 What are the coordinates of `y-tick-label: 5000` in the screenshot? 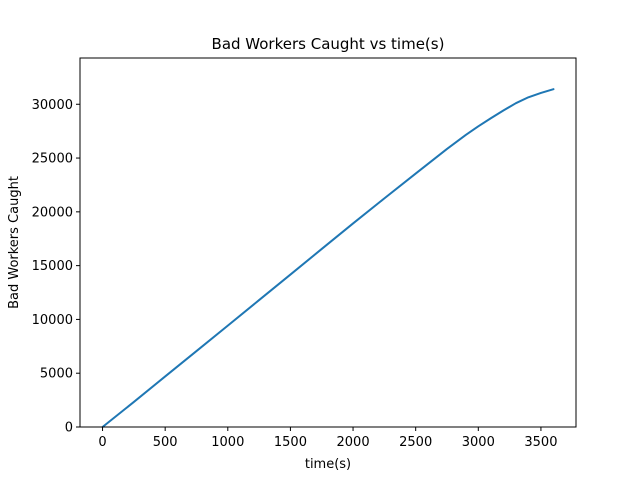 It's located at (56, 374).